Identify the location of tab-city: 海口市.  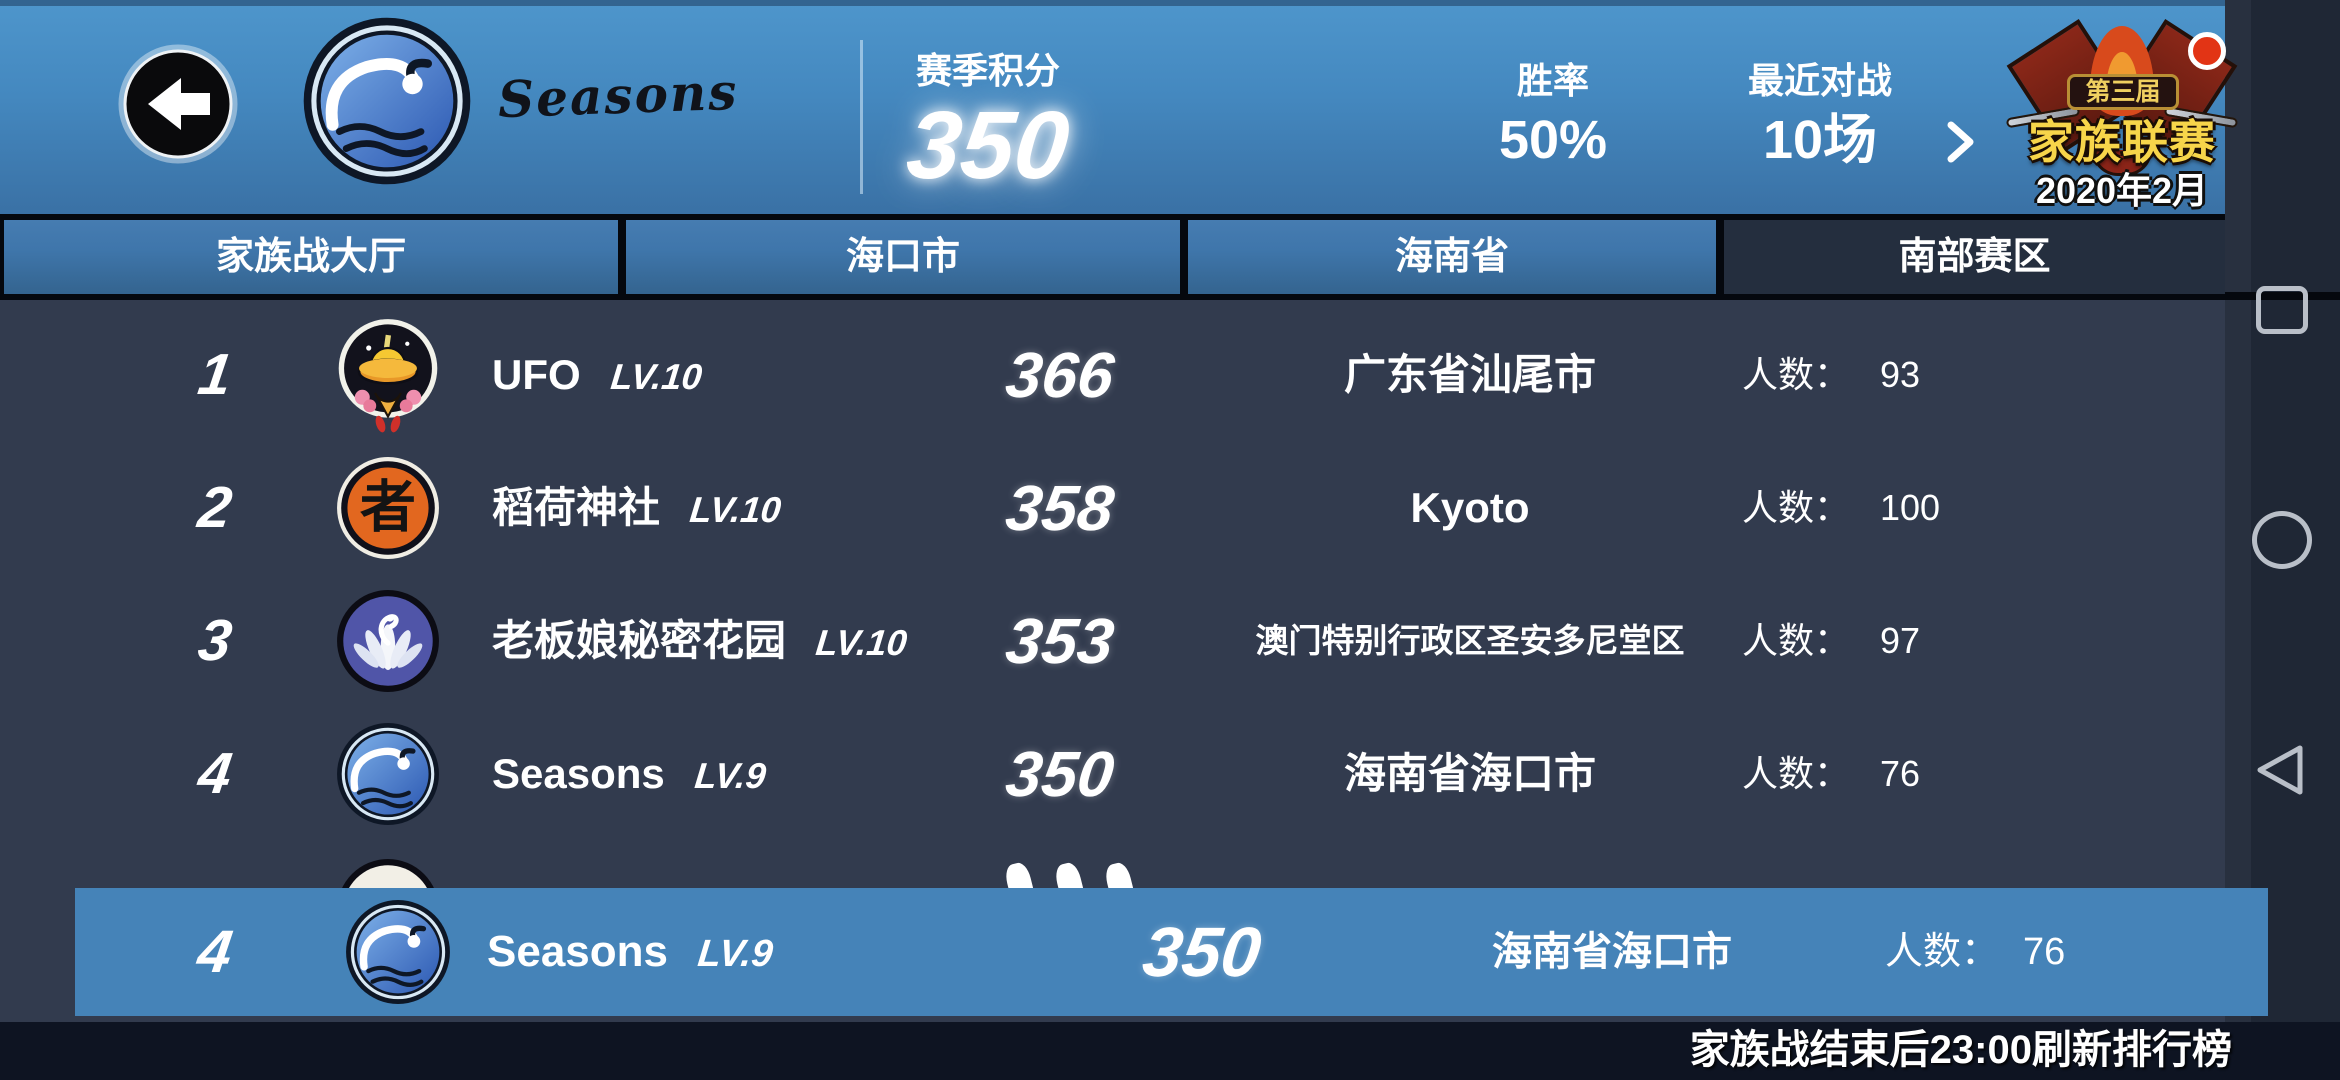
(903, 257).